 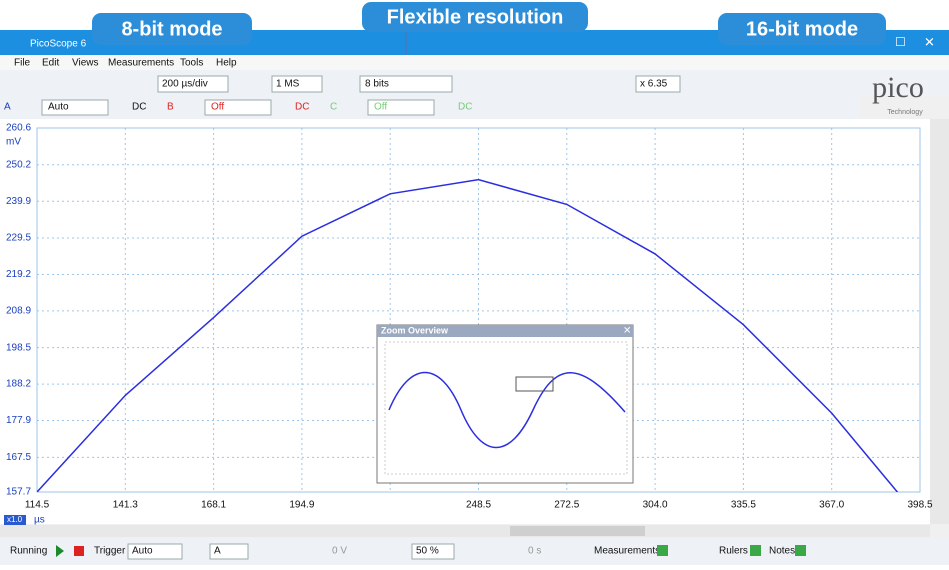 I want to click on x-scale-box, so click(x=15, y=520).